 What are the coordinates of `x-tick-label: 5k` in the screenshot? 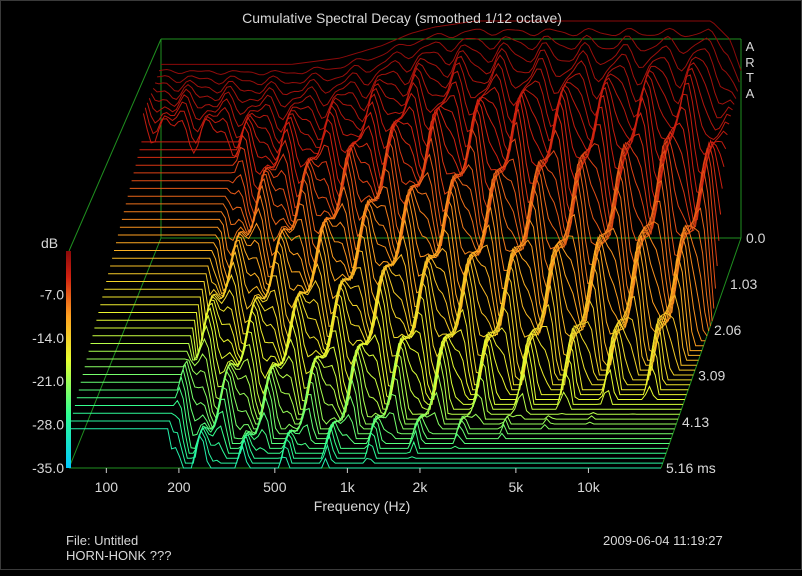 It's located at (516, 487).